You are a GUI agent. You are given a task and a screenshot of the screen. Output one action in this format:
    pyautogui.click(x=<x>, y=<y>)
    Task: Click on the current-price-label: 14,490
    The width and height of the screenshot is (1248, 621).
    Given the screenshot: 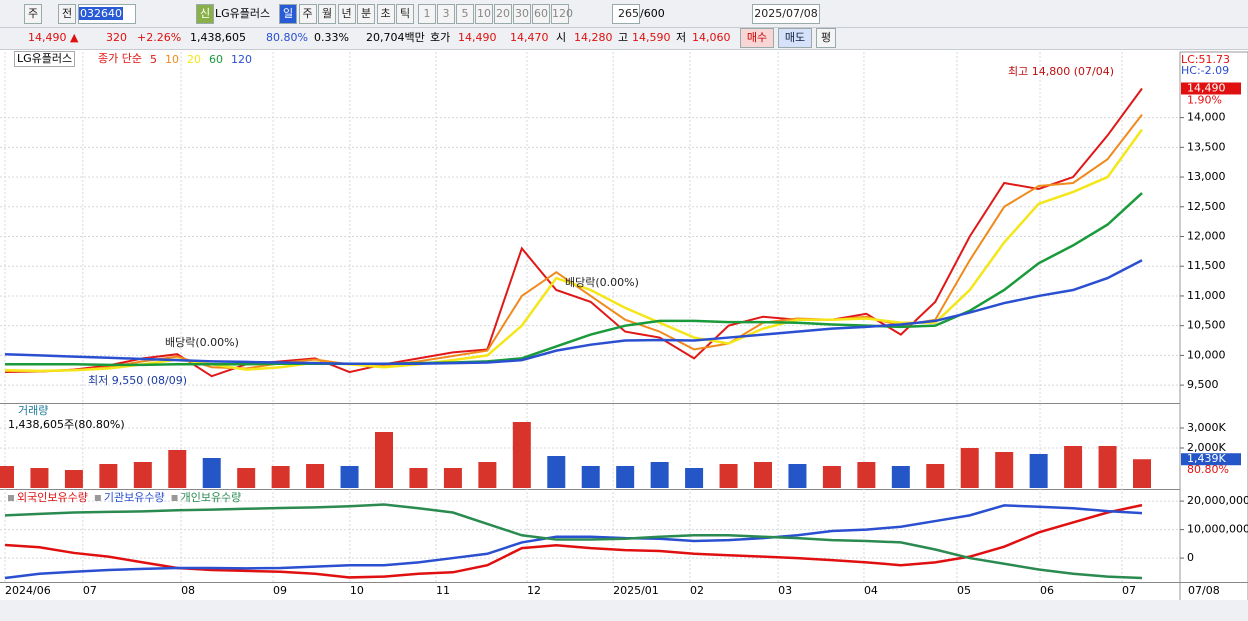 What is the action you would take?
    pyautogui.click(x=1206, y=87)
    